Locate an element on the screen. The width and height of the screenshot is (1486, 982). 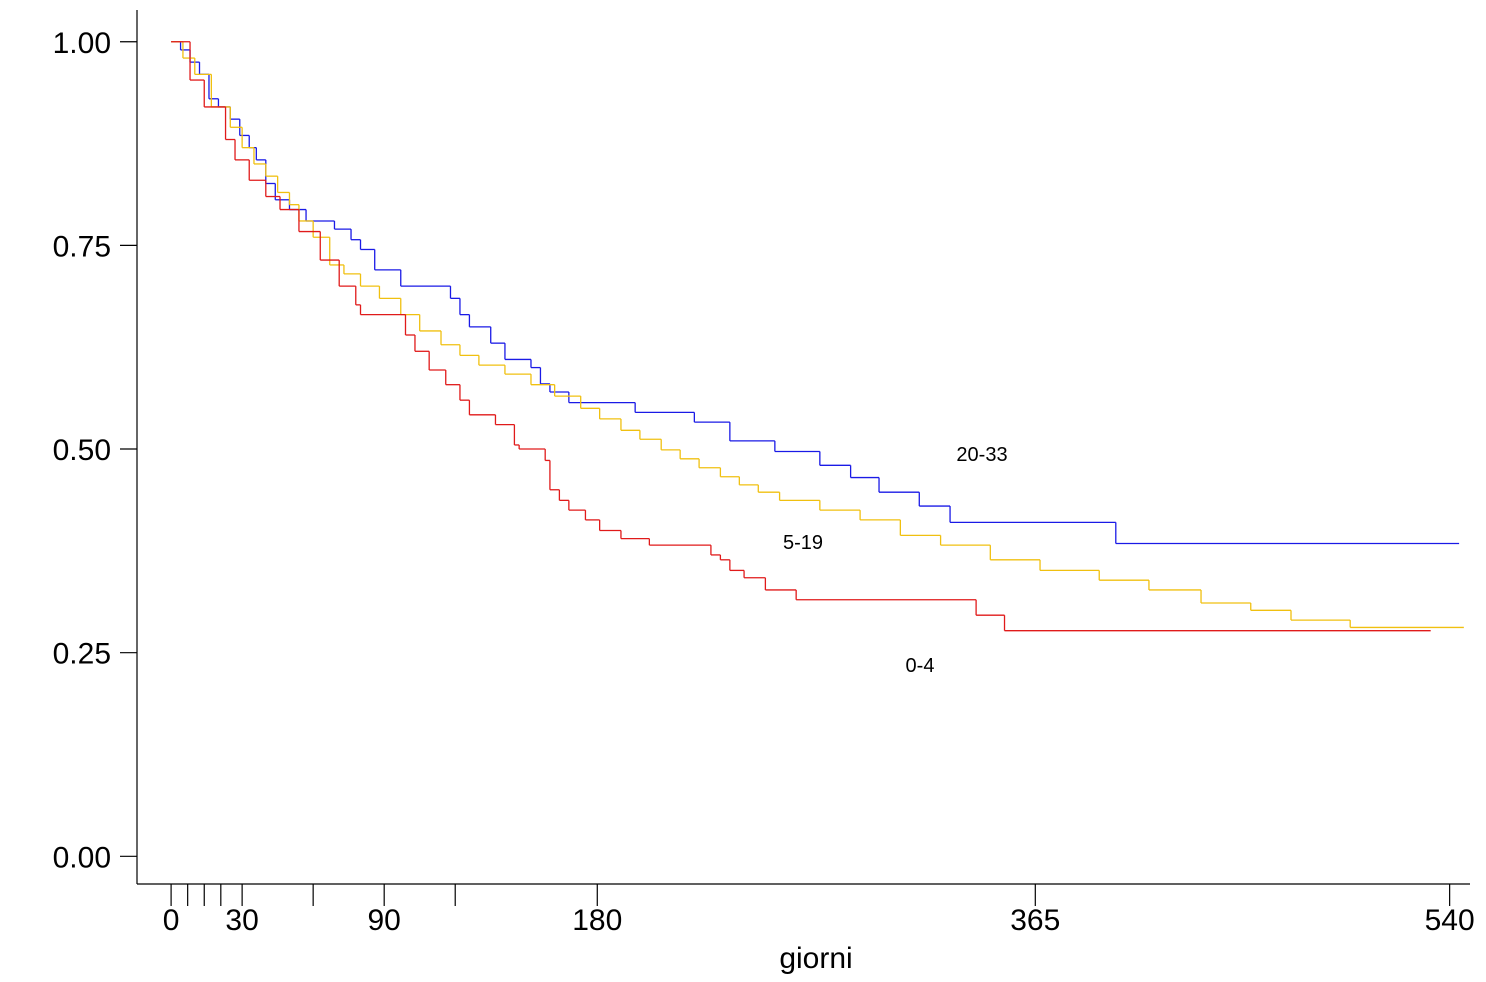
y-tick-label: 1.00 is located at coordinates (82, 43).